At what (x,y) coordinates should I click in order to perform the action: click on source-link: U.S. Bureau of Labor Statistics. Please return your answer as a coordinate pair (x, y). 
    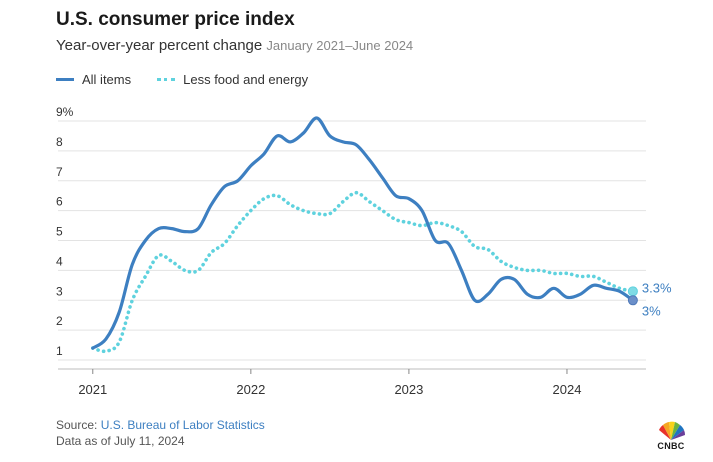
    Looking at the image, I should click on (182, 425).